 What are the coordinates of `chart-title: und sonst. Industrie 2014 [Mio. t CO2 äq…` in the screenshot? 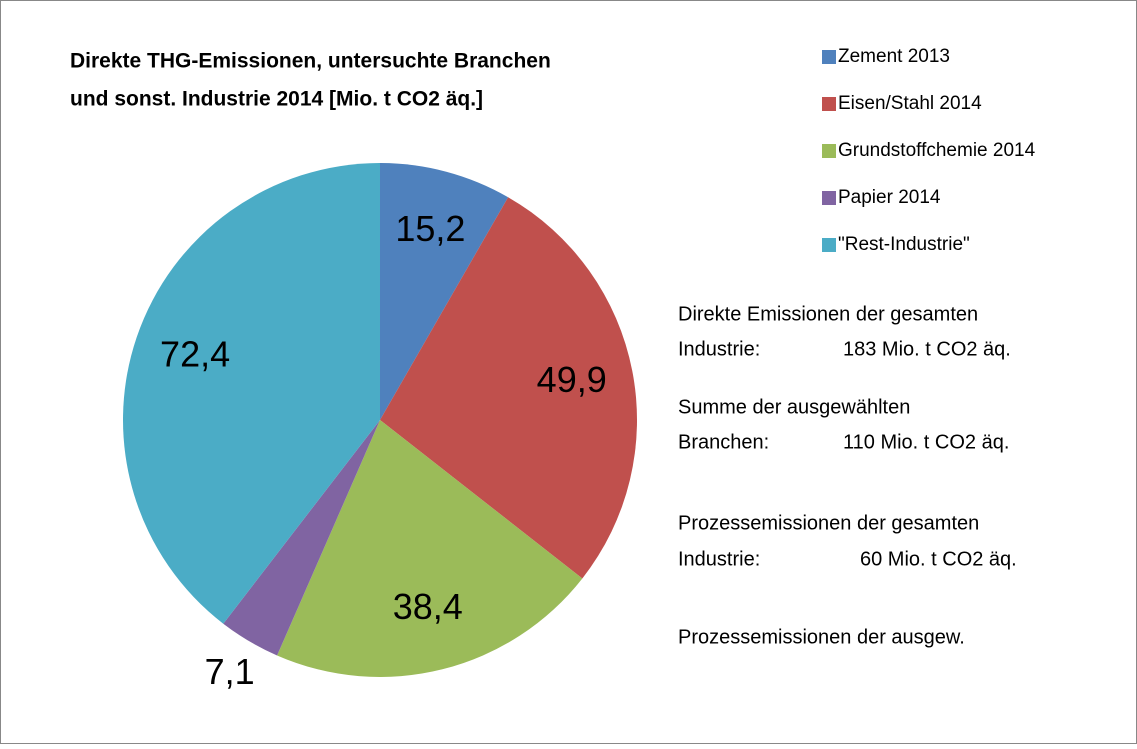 It's located at (276, 99).